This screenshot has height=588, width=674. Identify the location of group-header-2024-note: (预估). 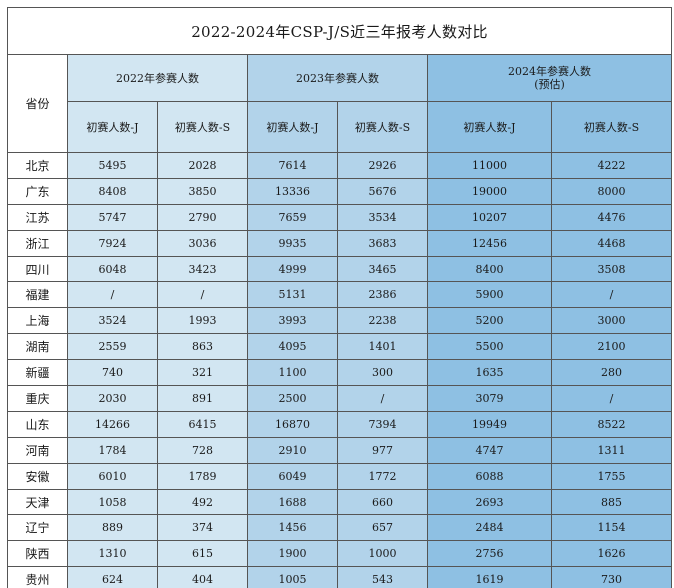
(549, 84).